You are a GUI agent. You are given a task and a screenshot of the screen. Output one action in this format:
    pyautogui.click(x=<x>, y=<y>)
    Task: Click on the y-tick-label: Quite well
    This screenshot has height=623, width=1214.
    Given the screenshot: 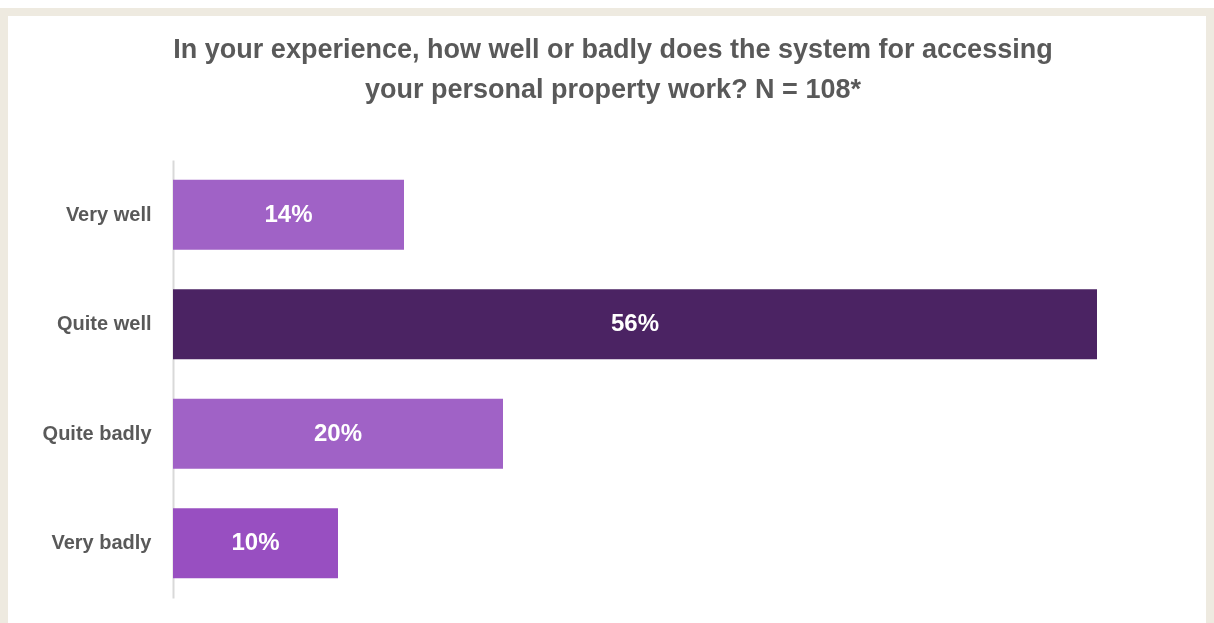 What is the action you would take?
    pyautogui.click(x=104, y=323)
    